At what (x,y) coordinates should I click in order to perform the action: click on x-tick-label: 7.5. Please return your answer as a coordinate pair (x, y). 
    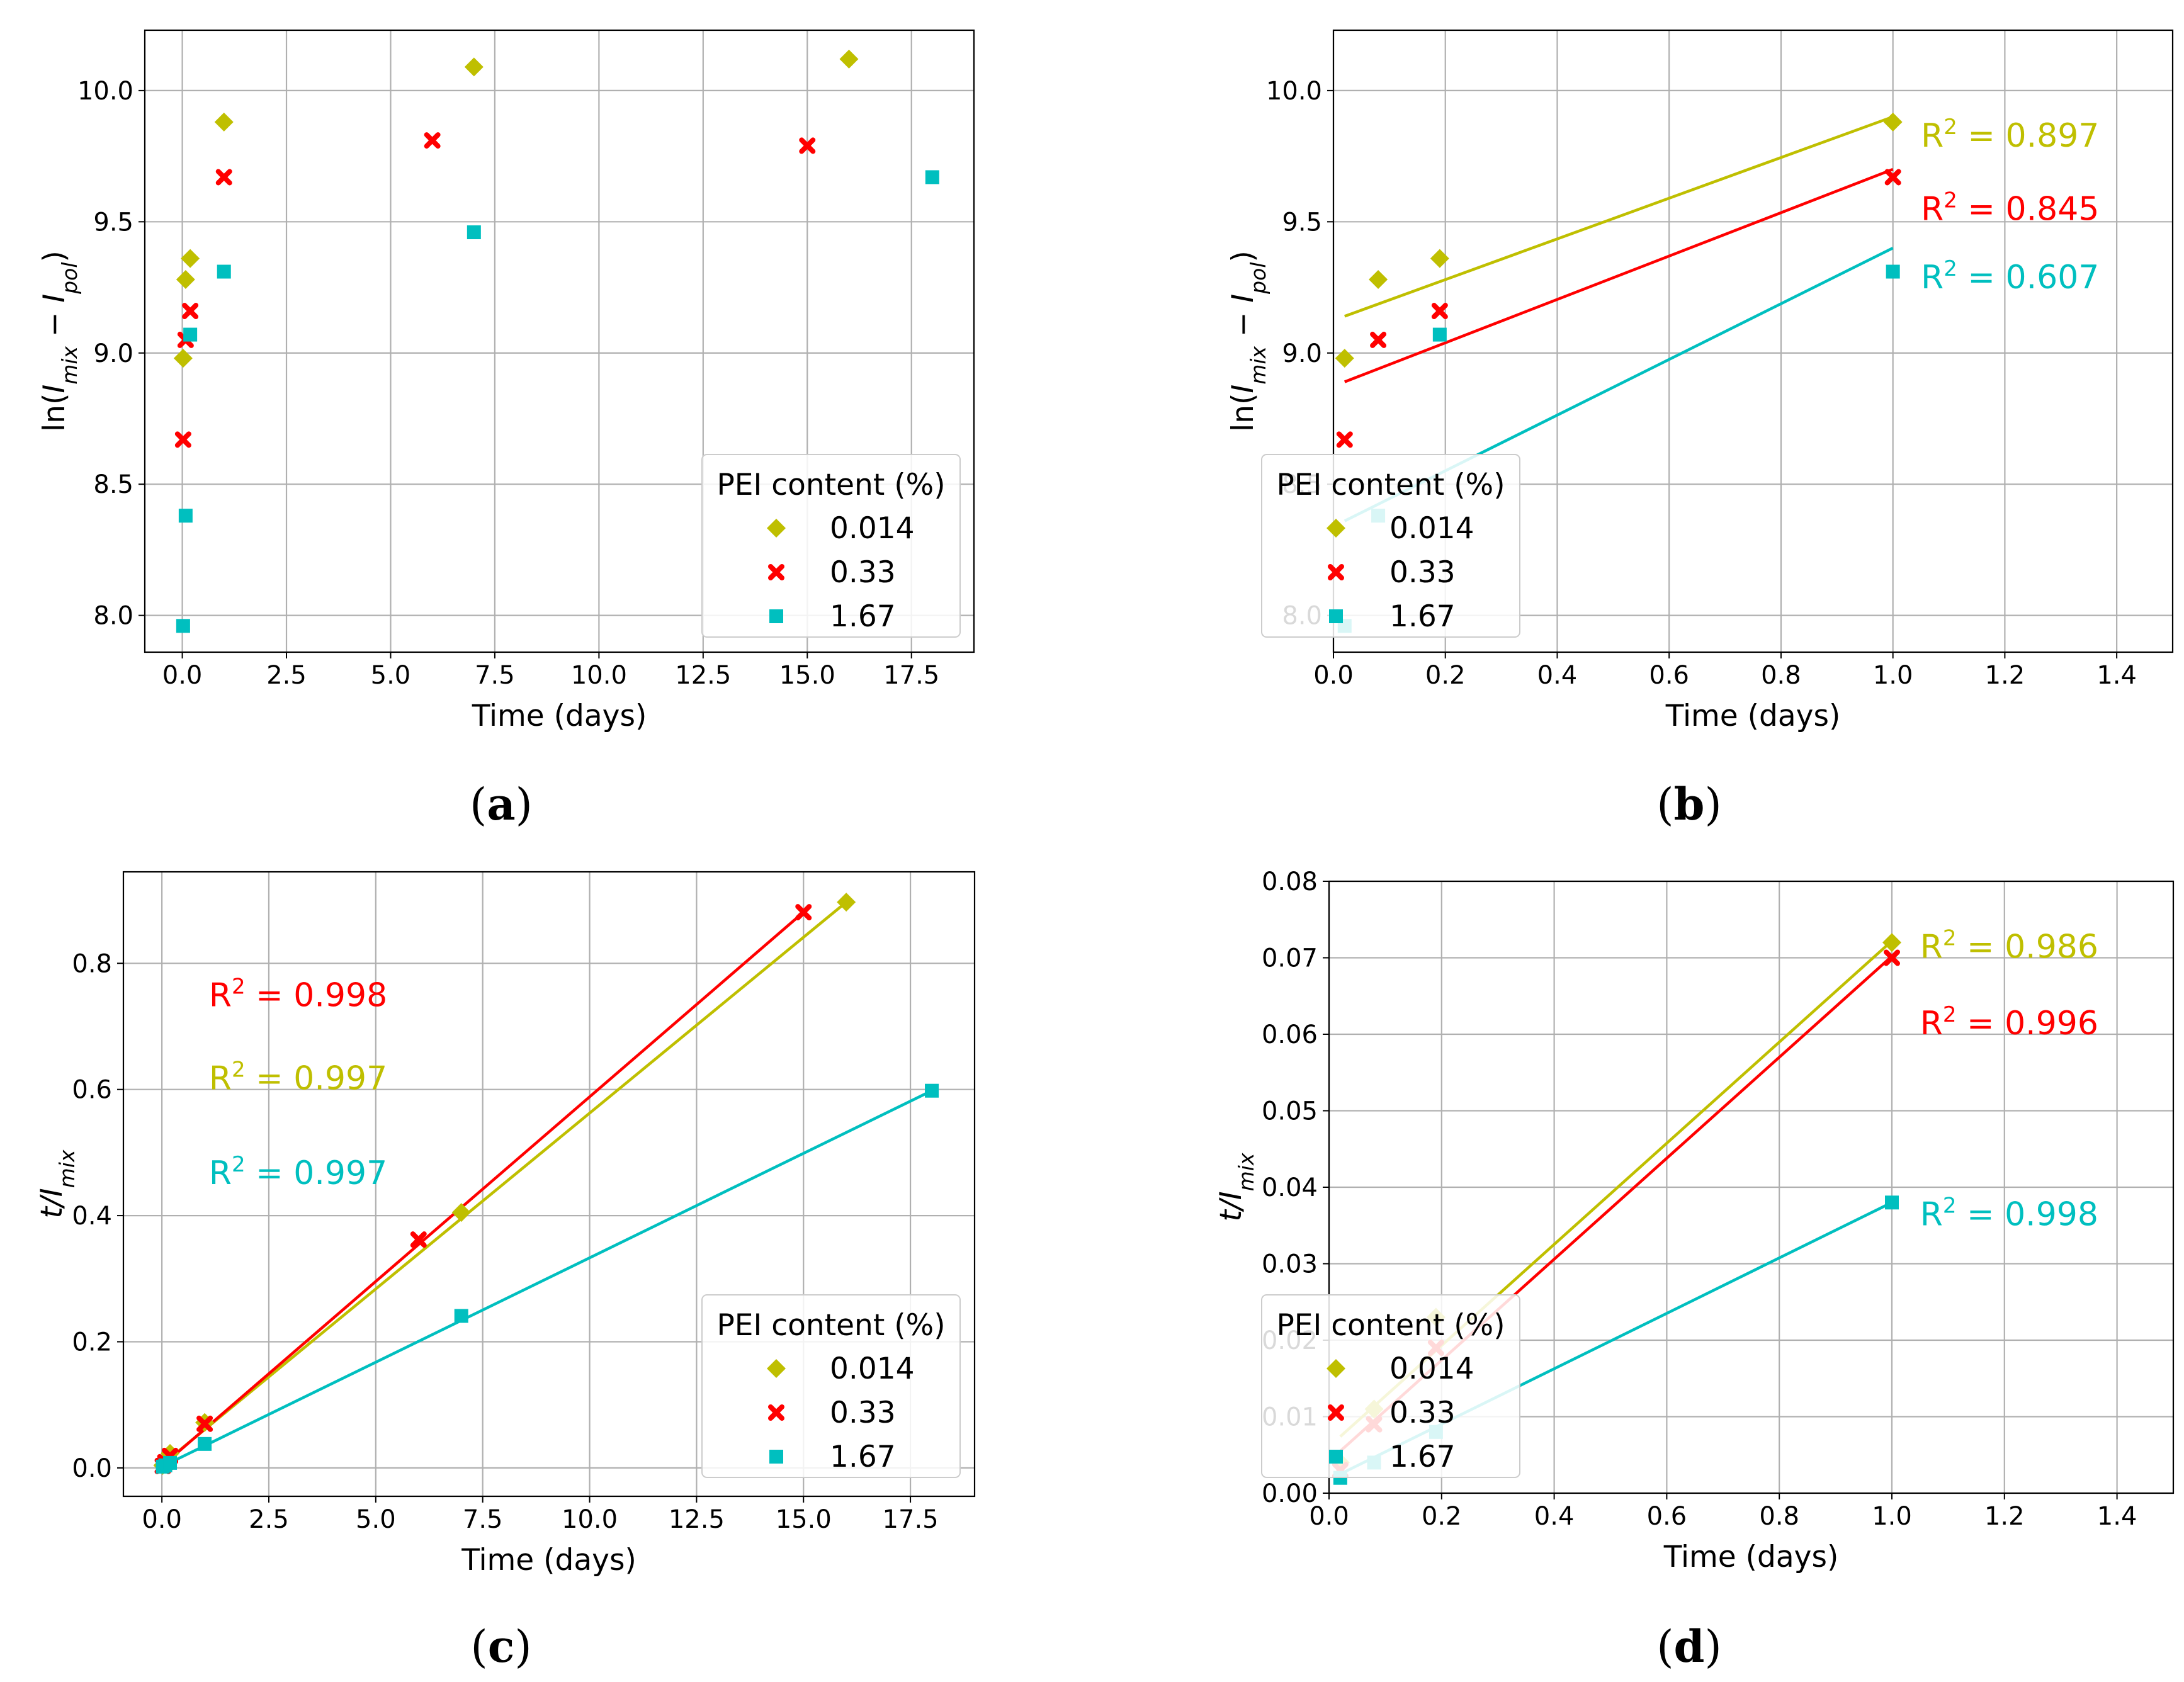
    Looking at the image, I should click on (483, 1519).